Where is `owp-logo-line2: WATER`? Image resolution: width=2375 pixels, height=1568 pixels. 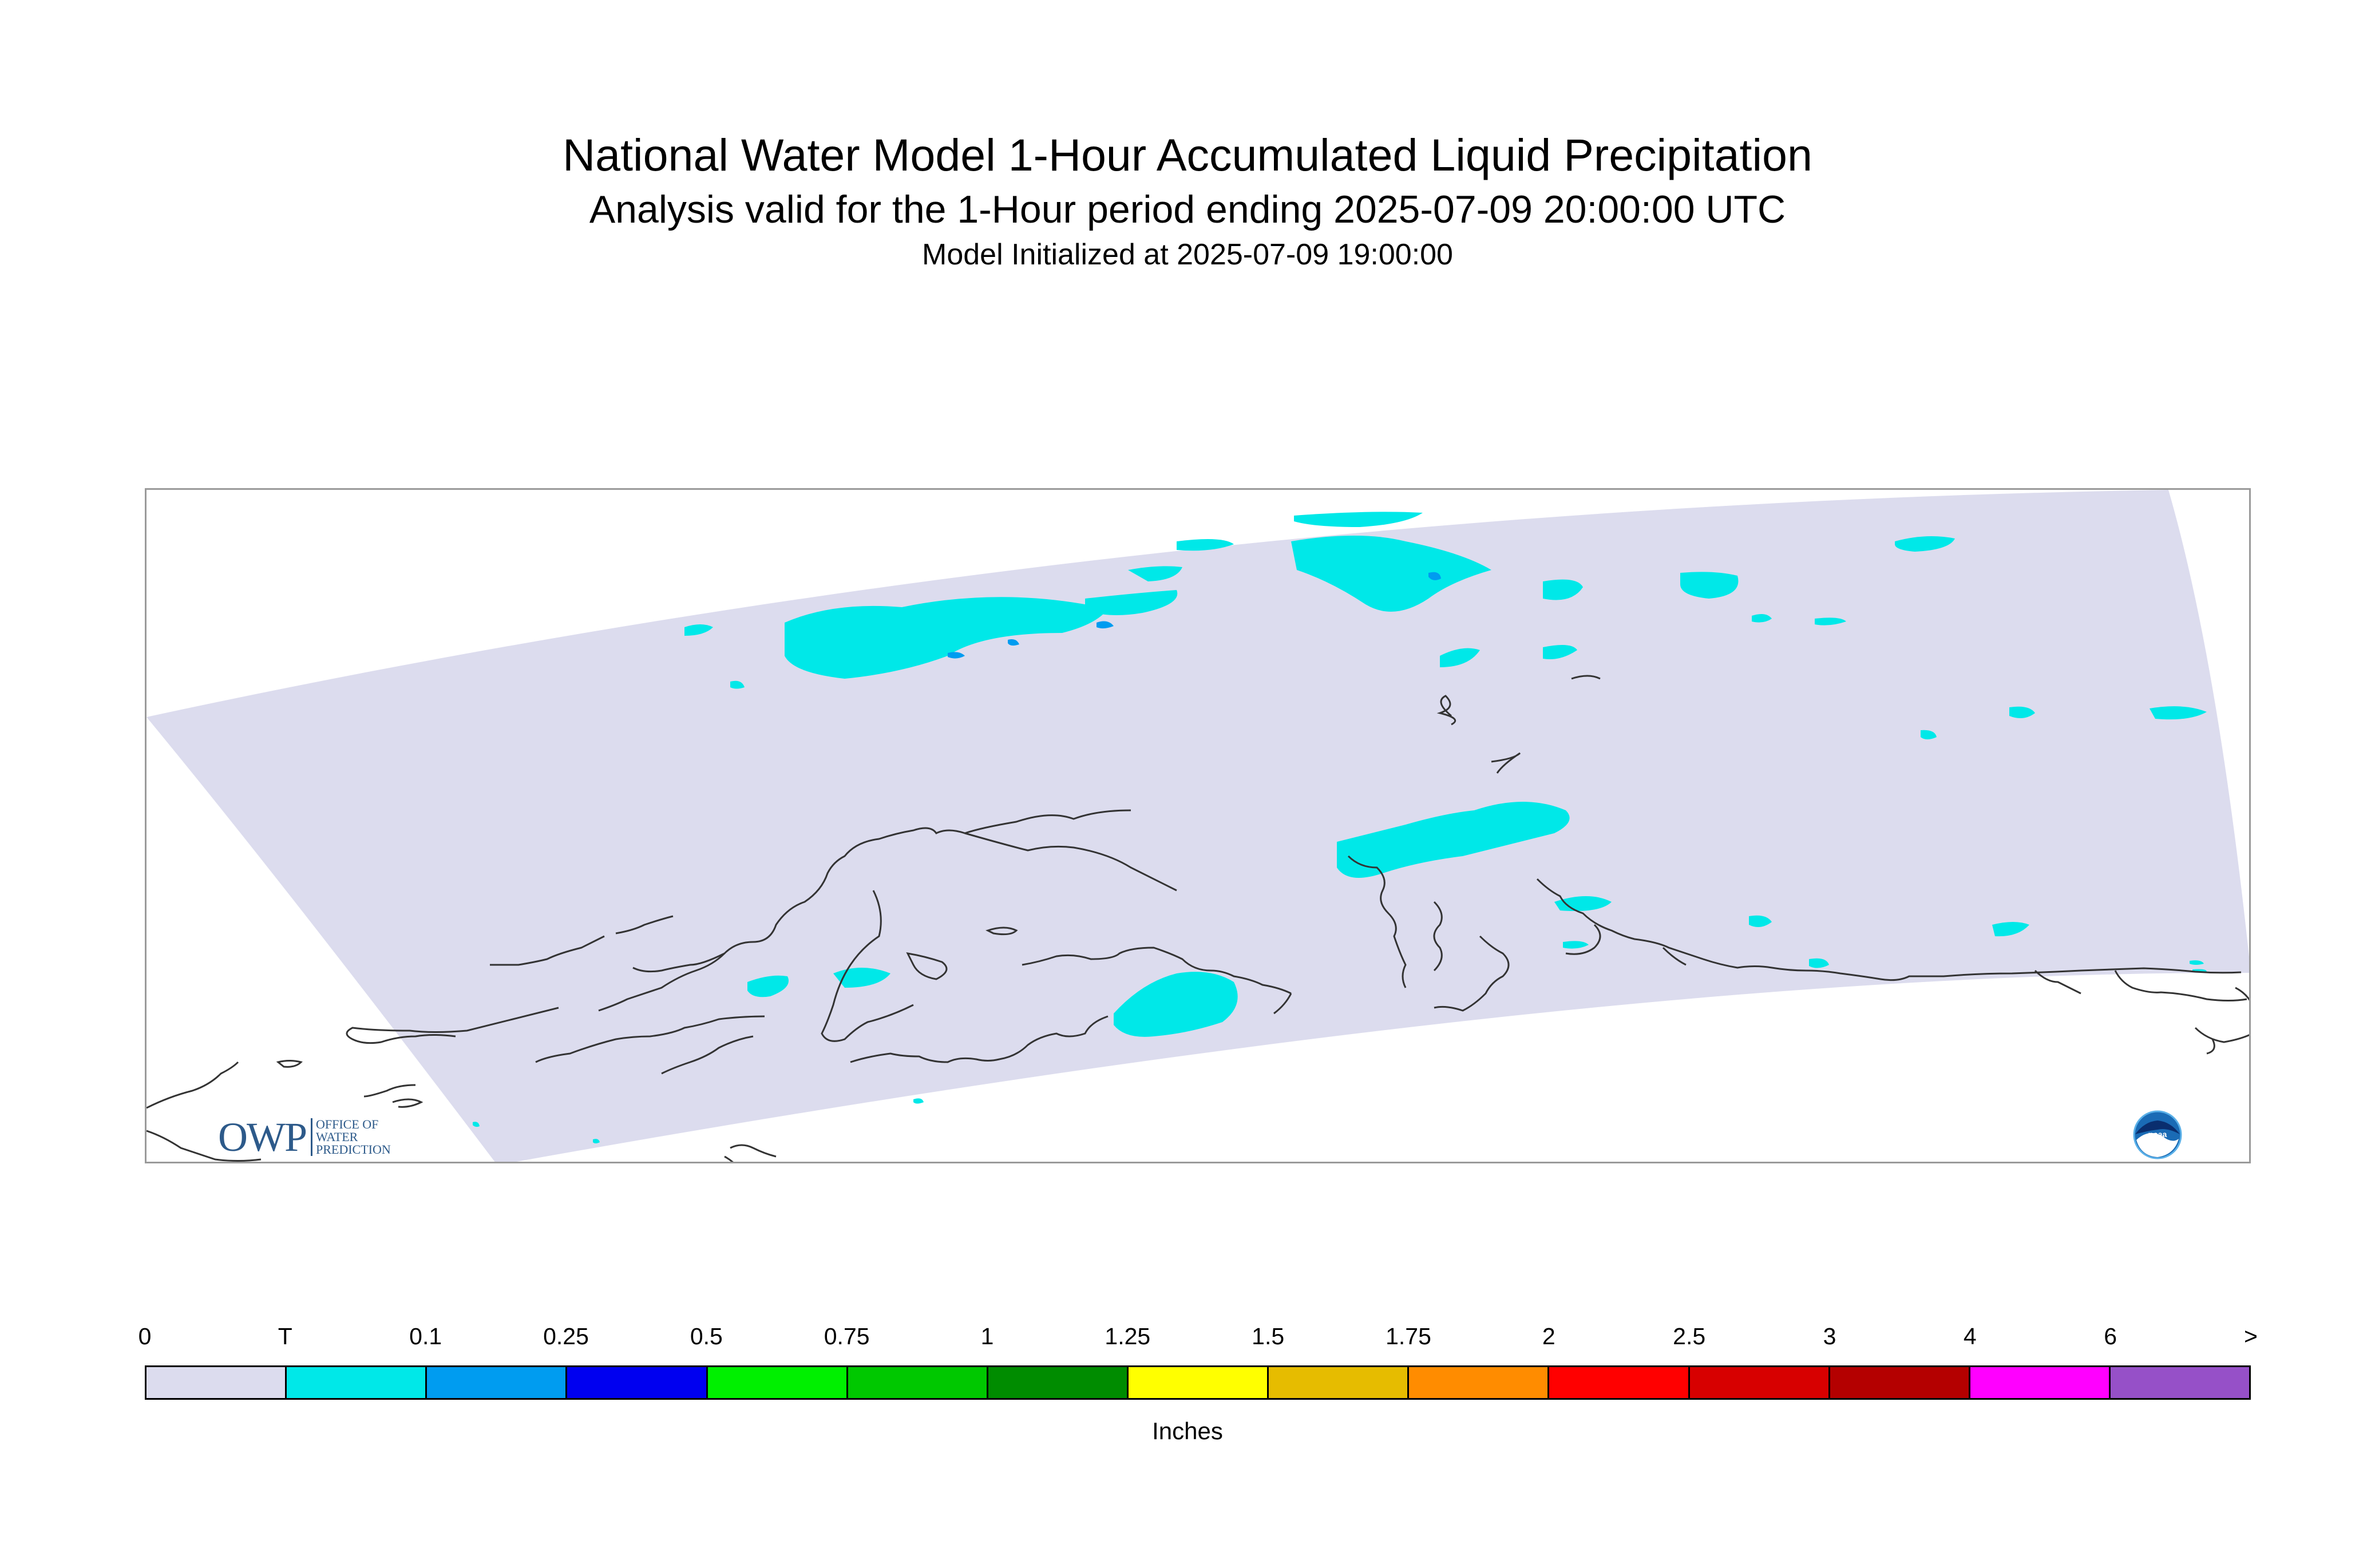 owp-logo-line2: WATER is located at coordinates (337, 1137).